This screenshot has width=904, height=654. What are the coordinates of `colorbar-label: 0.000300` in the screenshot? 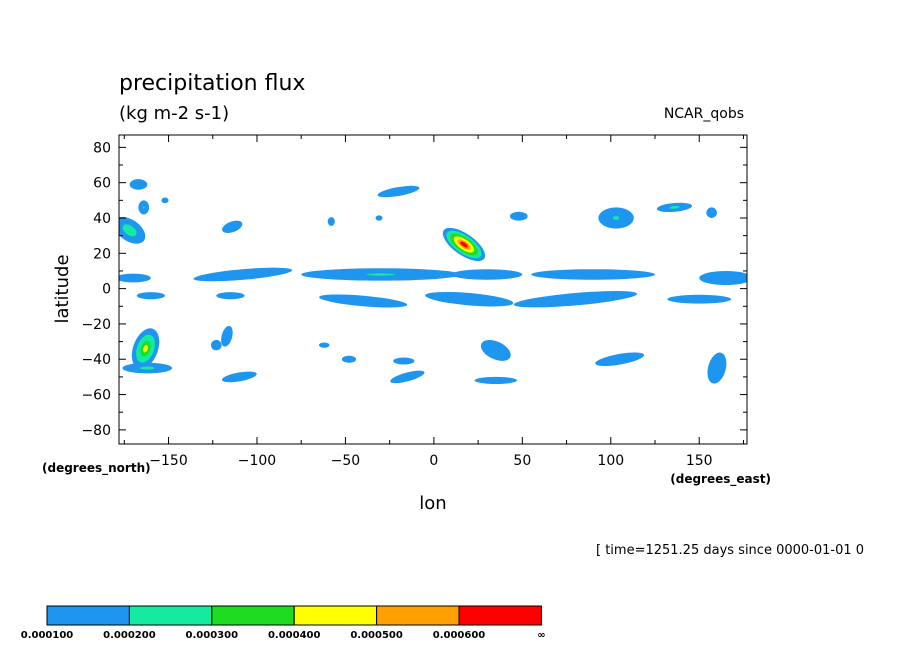 It's located at (212, 635).